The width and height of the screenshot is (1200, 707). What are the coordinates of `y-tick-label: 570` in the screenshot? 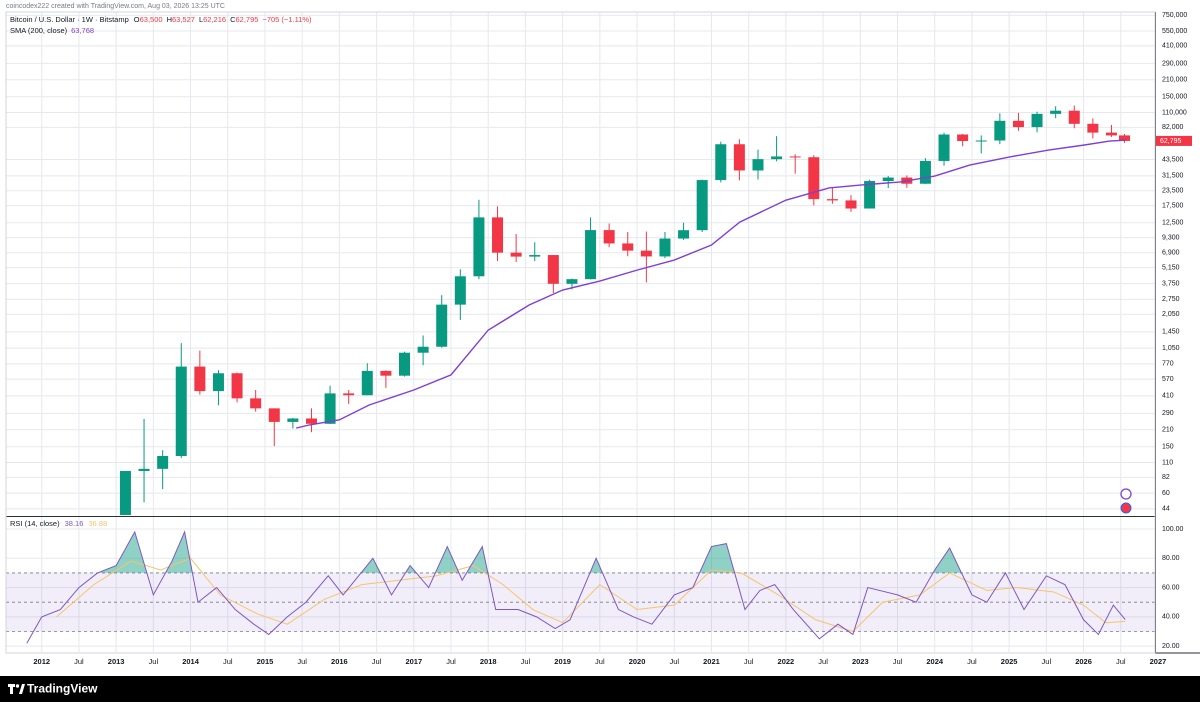 It's located at (1168, 379).